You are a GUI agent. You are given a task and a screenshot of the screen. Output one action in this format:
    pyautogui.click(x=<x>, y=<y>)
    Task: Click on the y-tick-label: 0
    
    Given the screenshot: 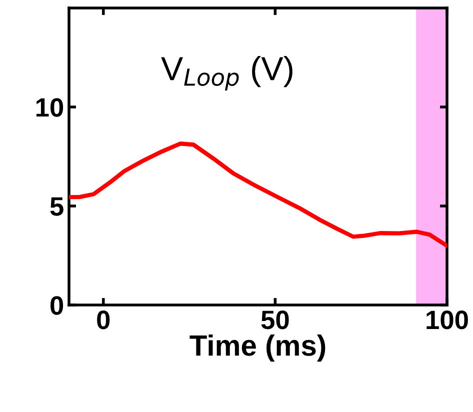 What is the action you would take?
    pyautogui.click(x=57, y=305)
    